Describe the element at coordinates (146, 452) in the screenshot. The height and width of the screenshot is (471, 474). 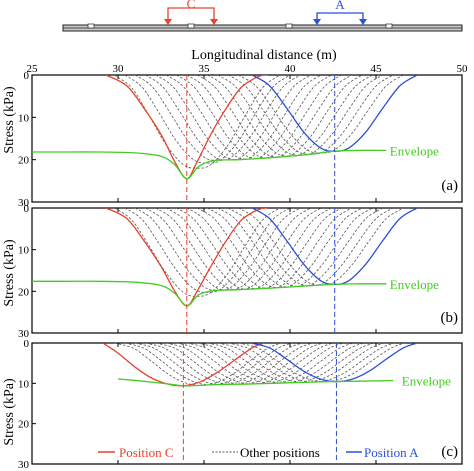
I see `legend-label-position-c: Position C` at that location.